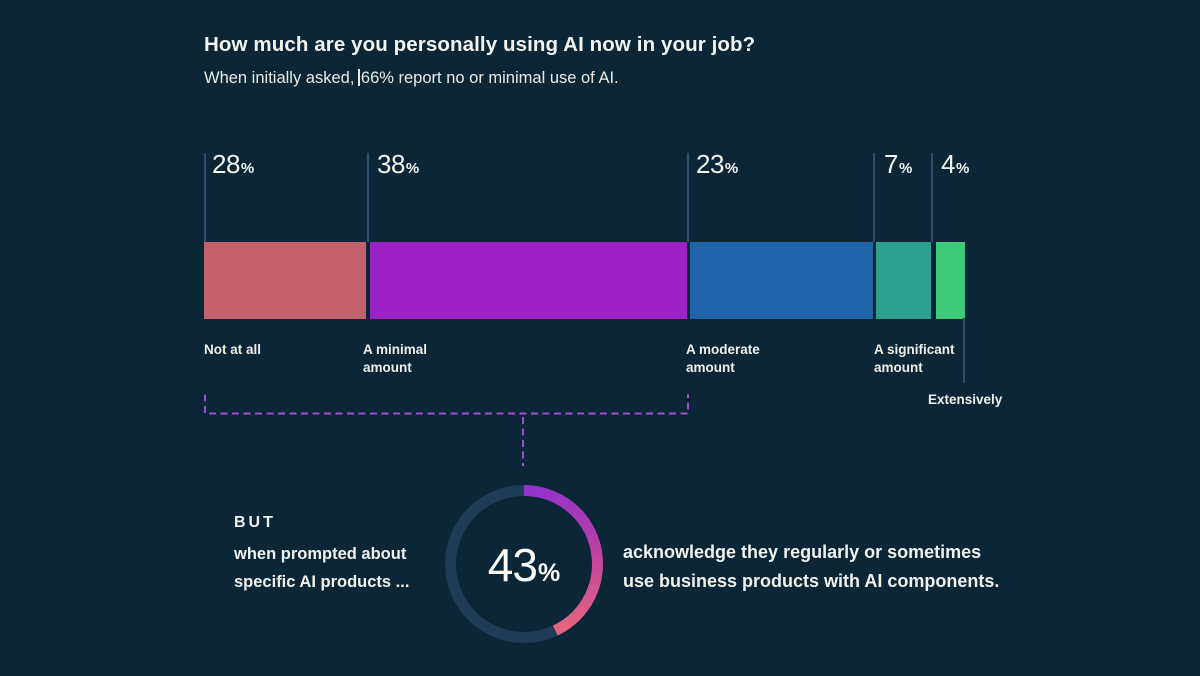  I want to click on bar-value-label: 23%, so click(717, 164).